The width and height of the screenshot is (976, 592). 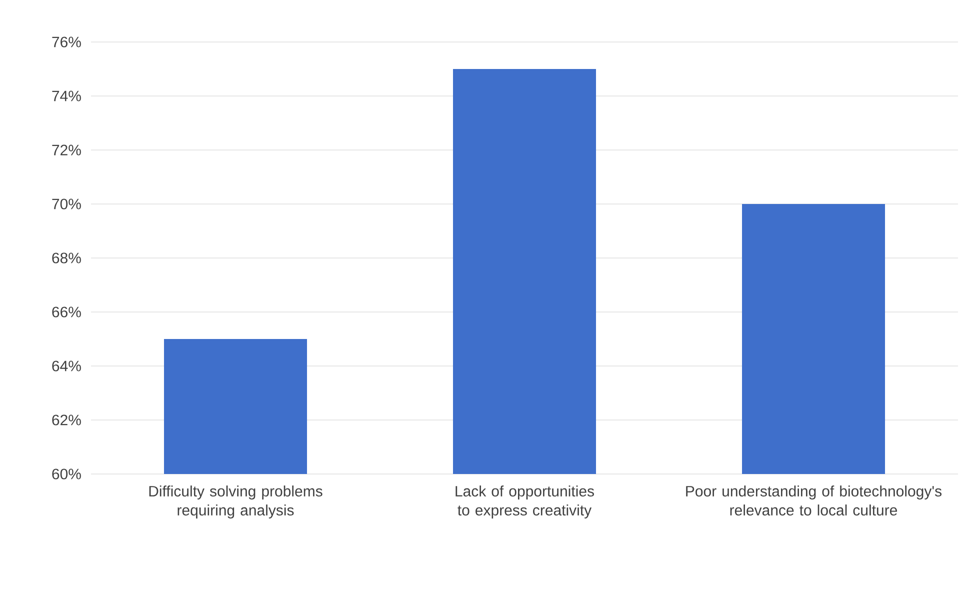 What do you see at coordinates (66, 150) in the screenshot?
I see `y-tick-label: 72%` at bounding box center [66, 150].